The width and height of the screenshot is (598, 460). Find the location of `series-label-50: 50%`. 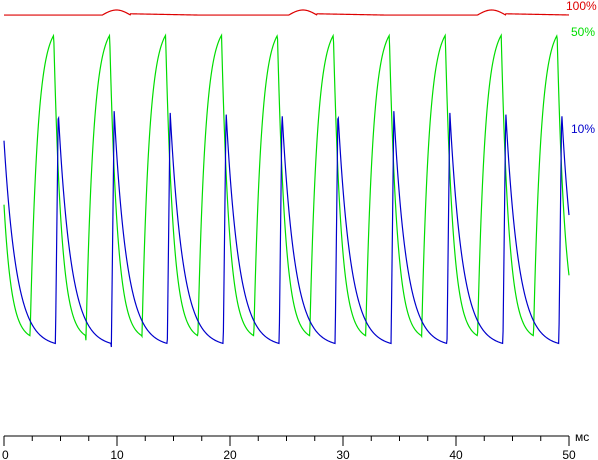

series-label-50: 50% is located at coordinates (583, 32).